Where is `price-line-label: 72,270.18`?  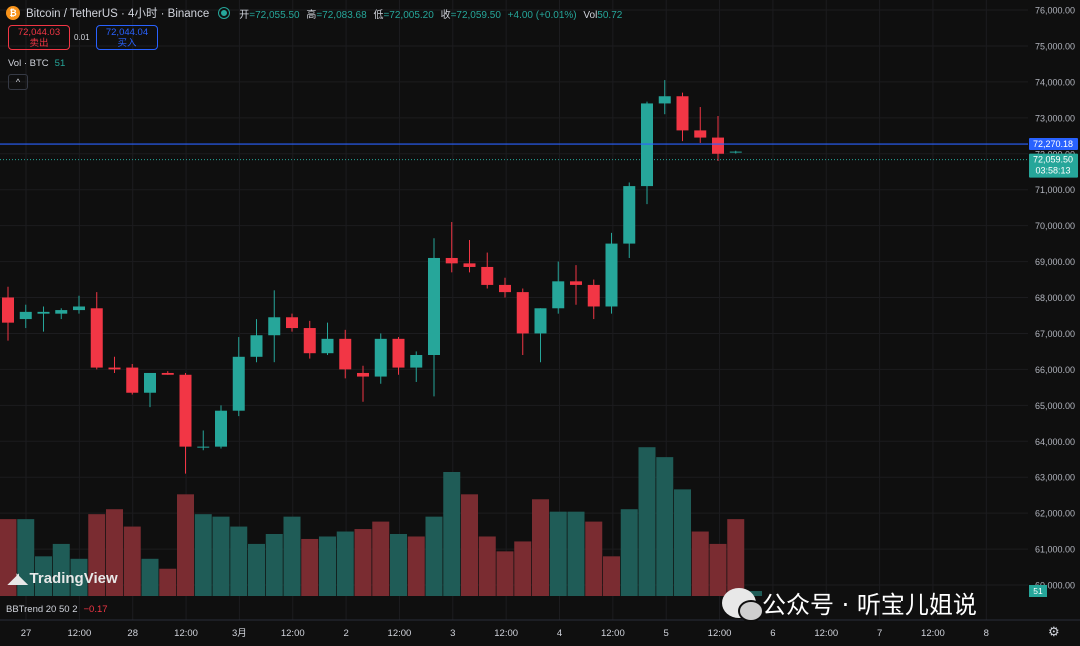 price-line-label: 72,270.18 is located at coordinates (1053, 144).